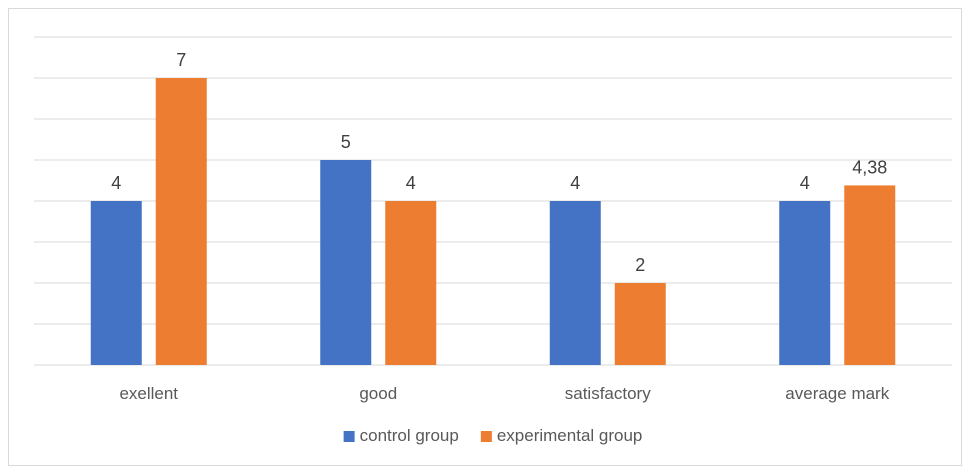  What do you see at coordinates (181, 60) in the screenshot?
I see `data-label: 7` at bounding box center [181, 60].